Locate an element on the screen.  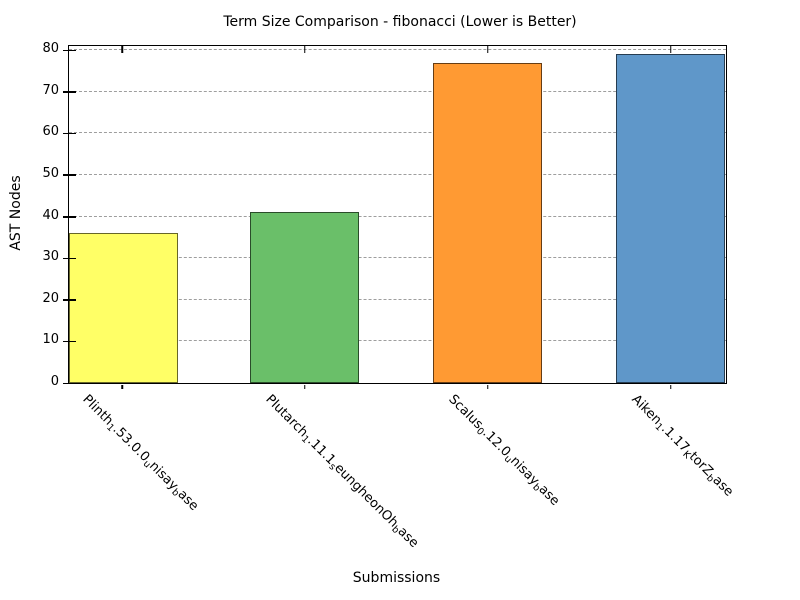
x-category-label: Aiken1.1.17KtorZbase is located at coordinates (681, 446).